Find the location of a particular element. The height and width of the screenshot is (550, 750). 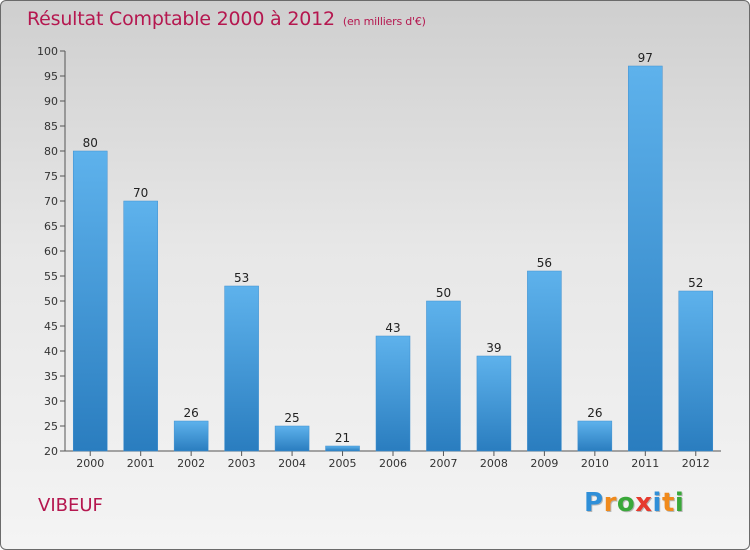

bar-value-label: 25 is located at coordinates (291, 418).